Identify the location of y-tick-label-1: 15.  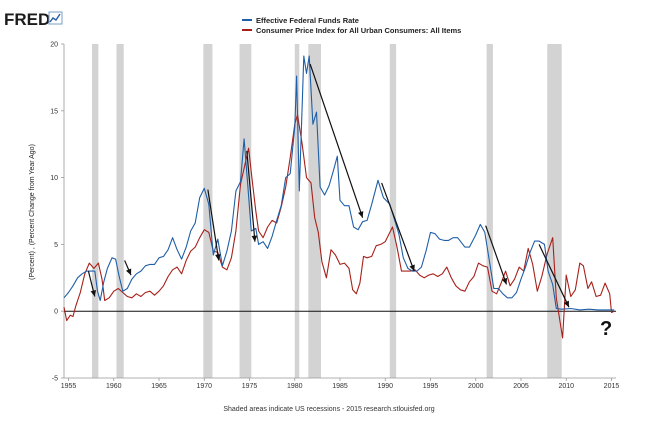
(54, 111).